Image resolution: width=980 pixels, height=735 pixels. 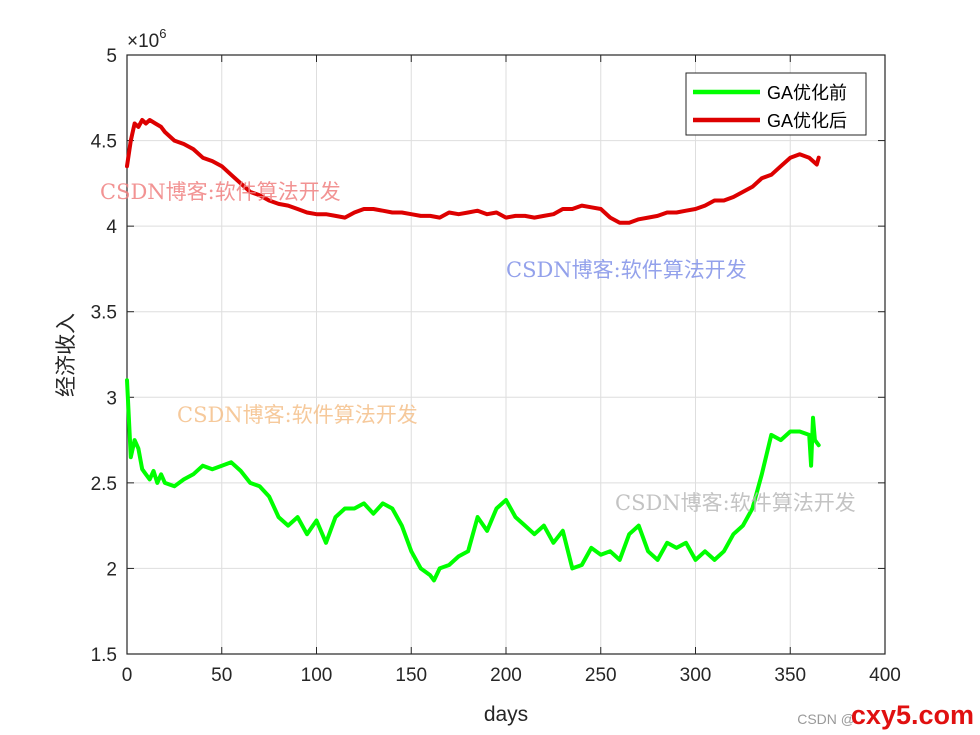 I want to click on y-tick-label: 2, so click(x=111, y=569).